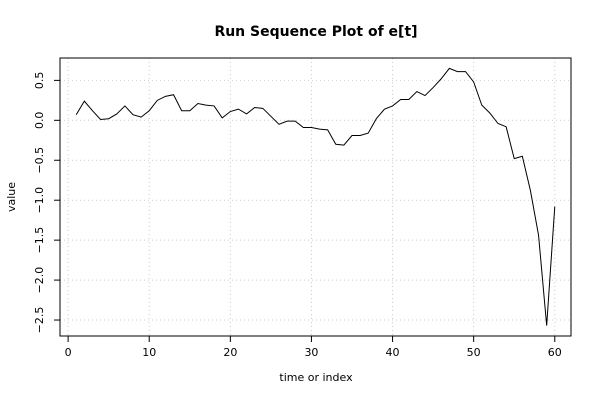  Describe the element at coordinates (39, 121) in the screenshot. I see `y-tick-label: 0.0` at that location.